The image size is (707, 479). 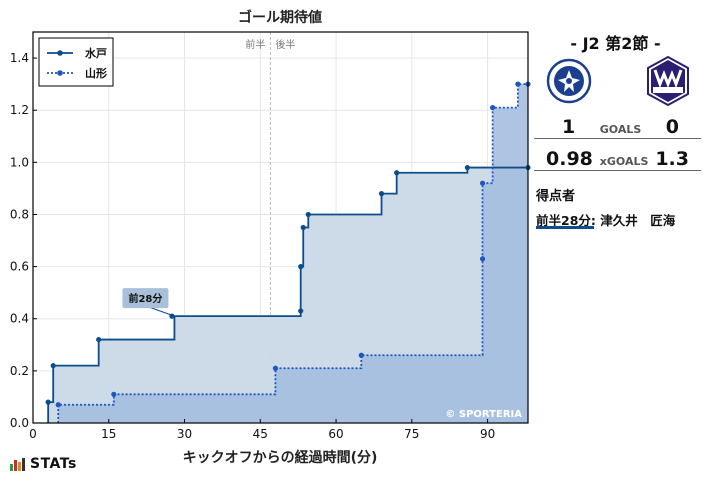 I want to click on stats-logo: STATs, so click(x=43, y=464).